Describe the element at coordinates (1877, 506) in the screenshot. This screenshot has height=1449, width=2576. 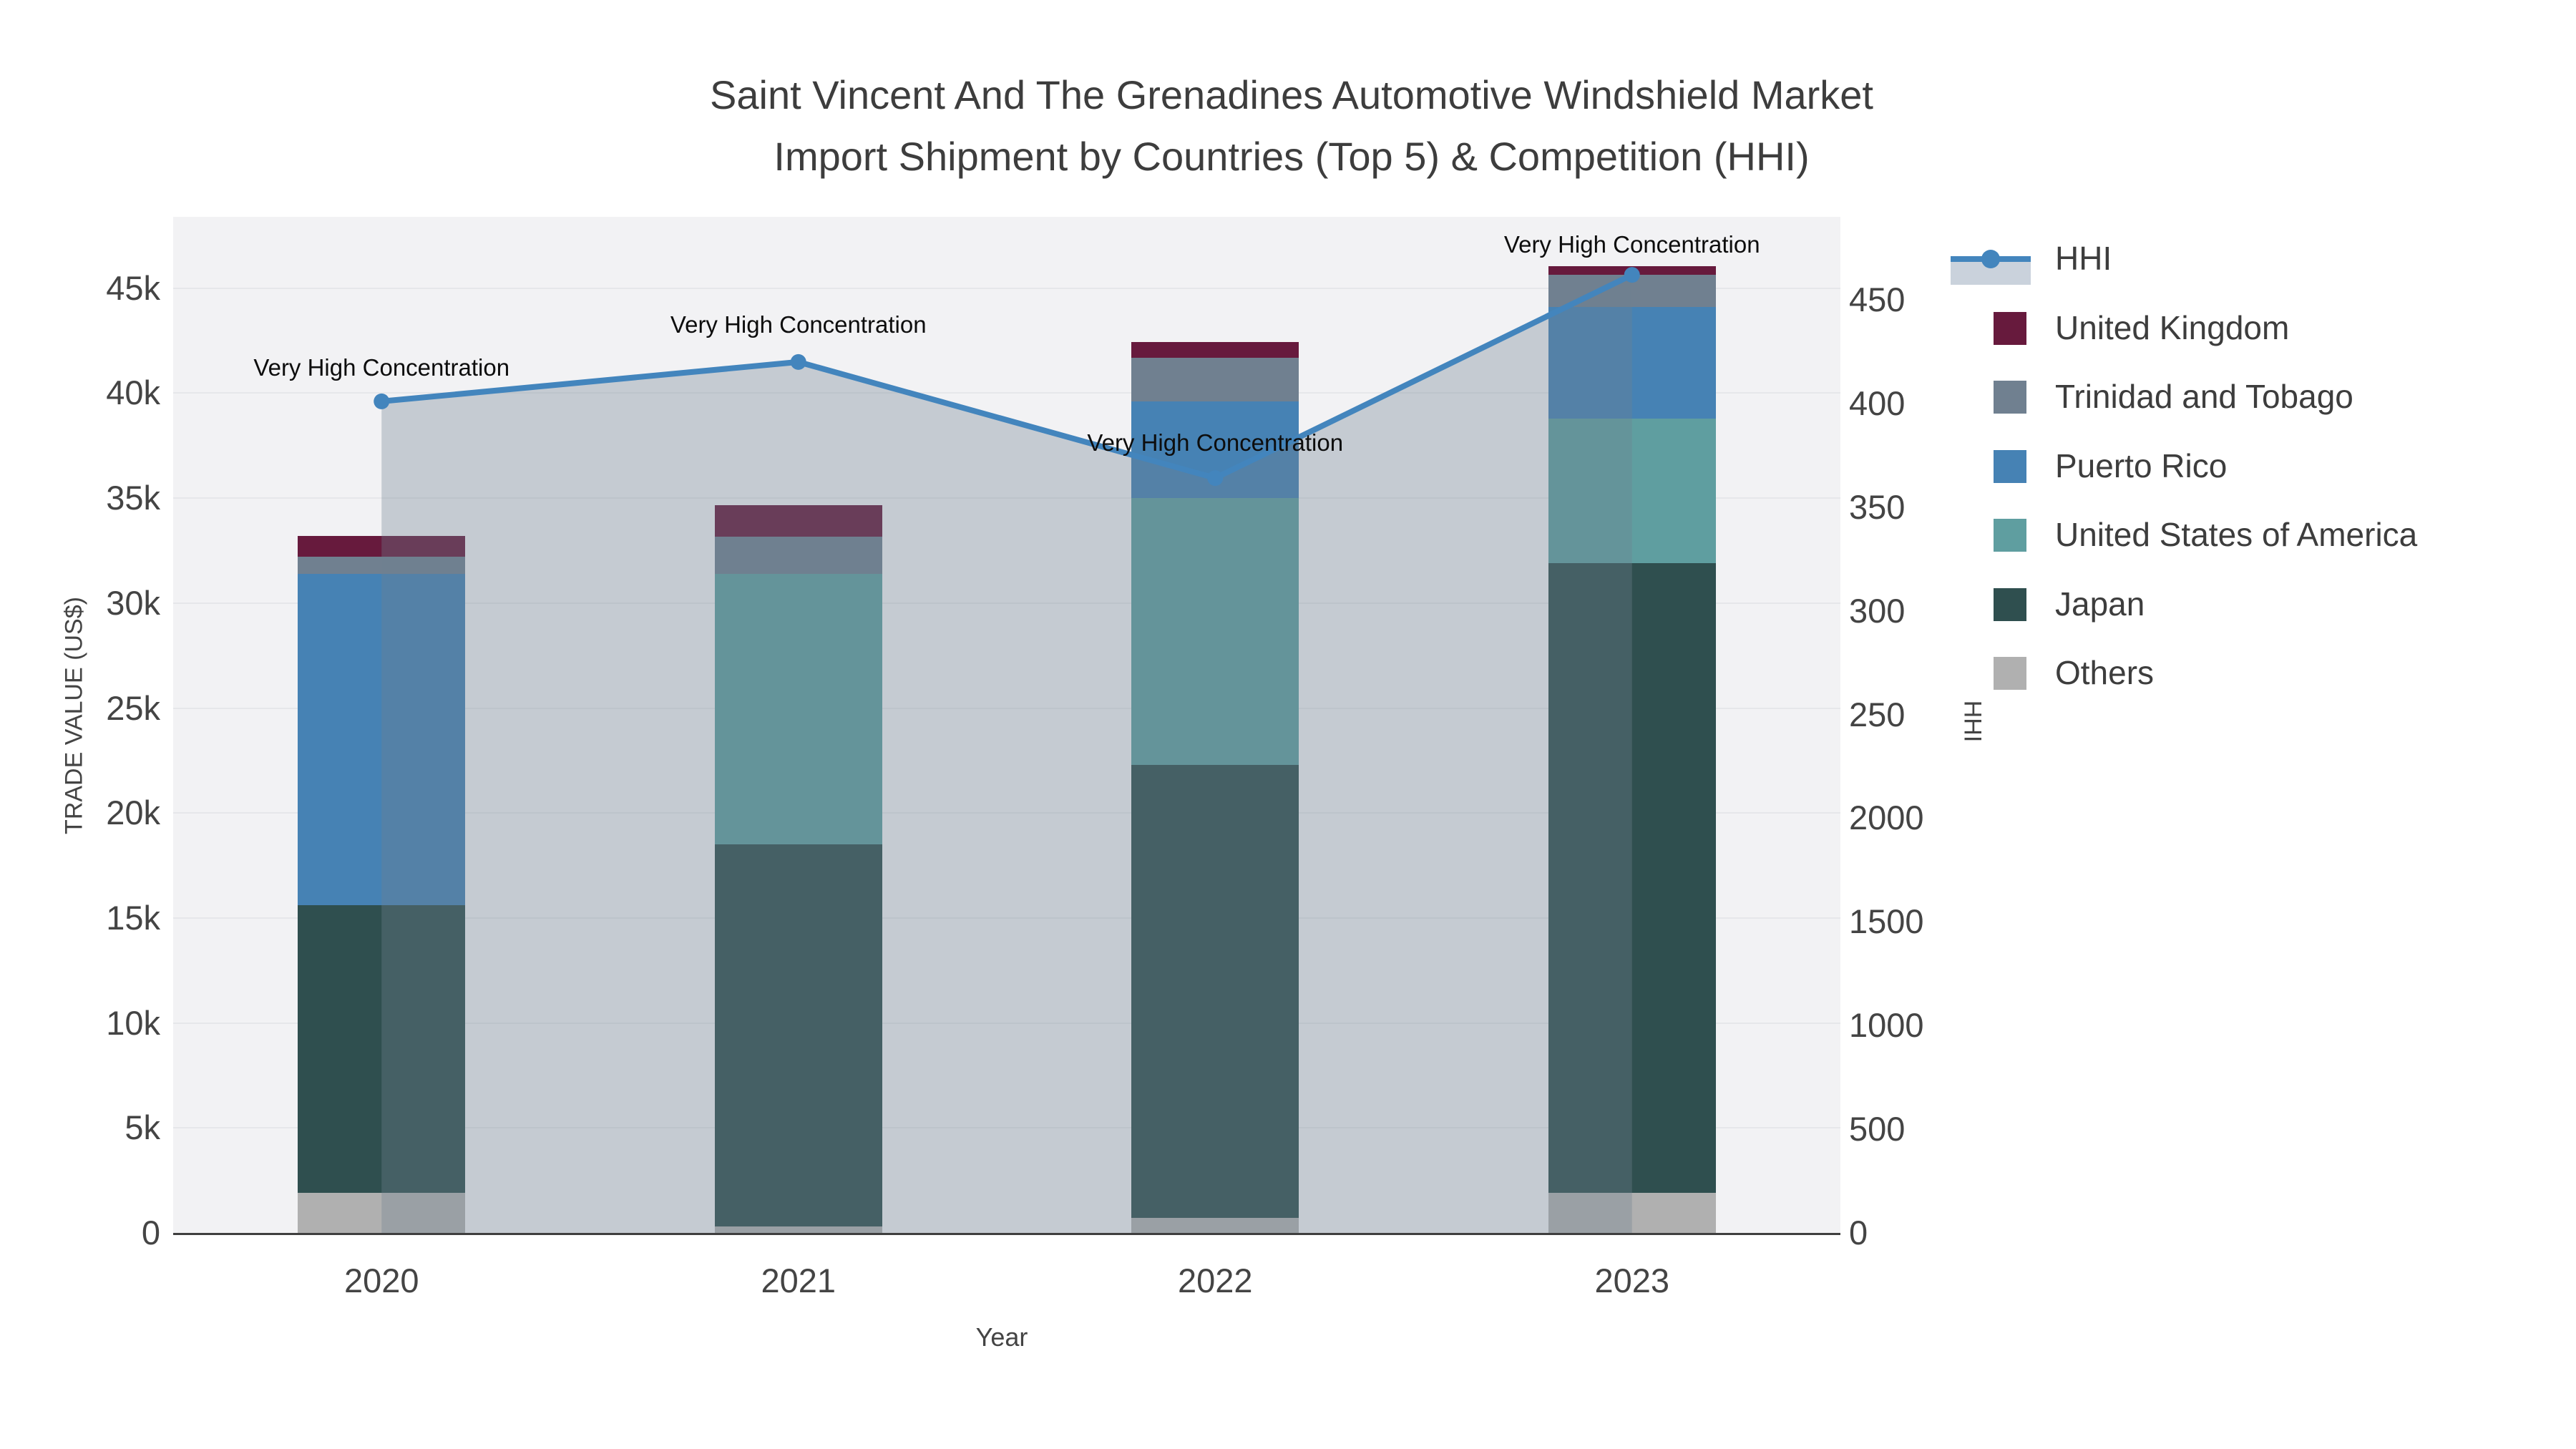
I see `right-tick-label: 350` at that location.